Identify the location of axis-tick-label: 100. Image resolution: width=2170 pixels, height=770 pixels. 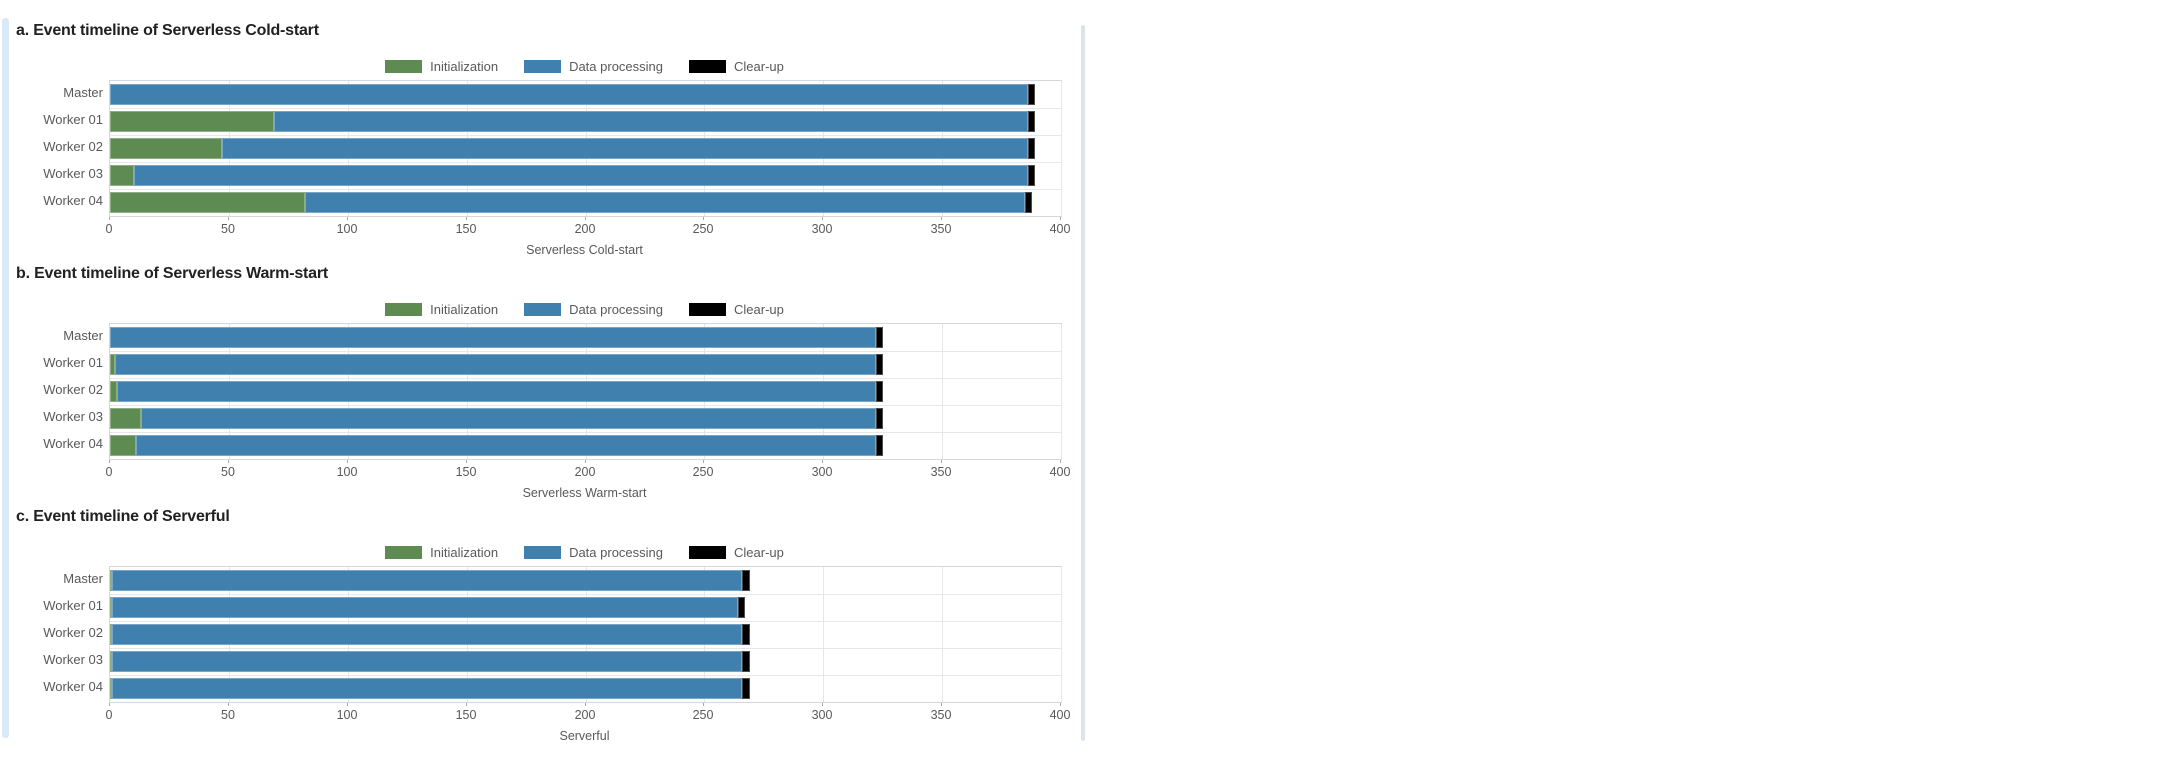
(347, 229).